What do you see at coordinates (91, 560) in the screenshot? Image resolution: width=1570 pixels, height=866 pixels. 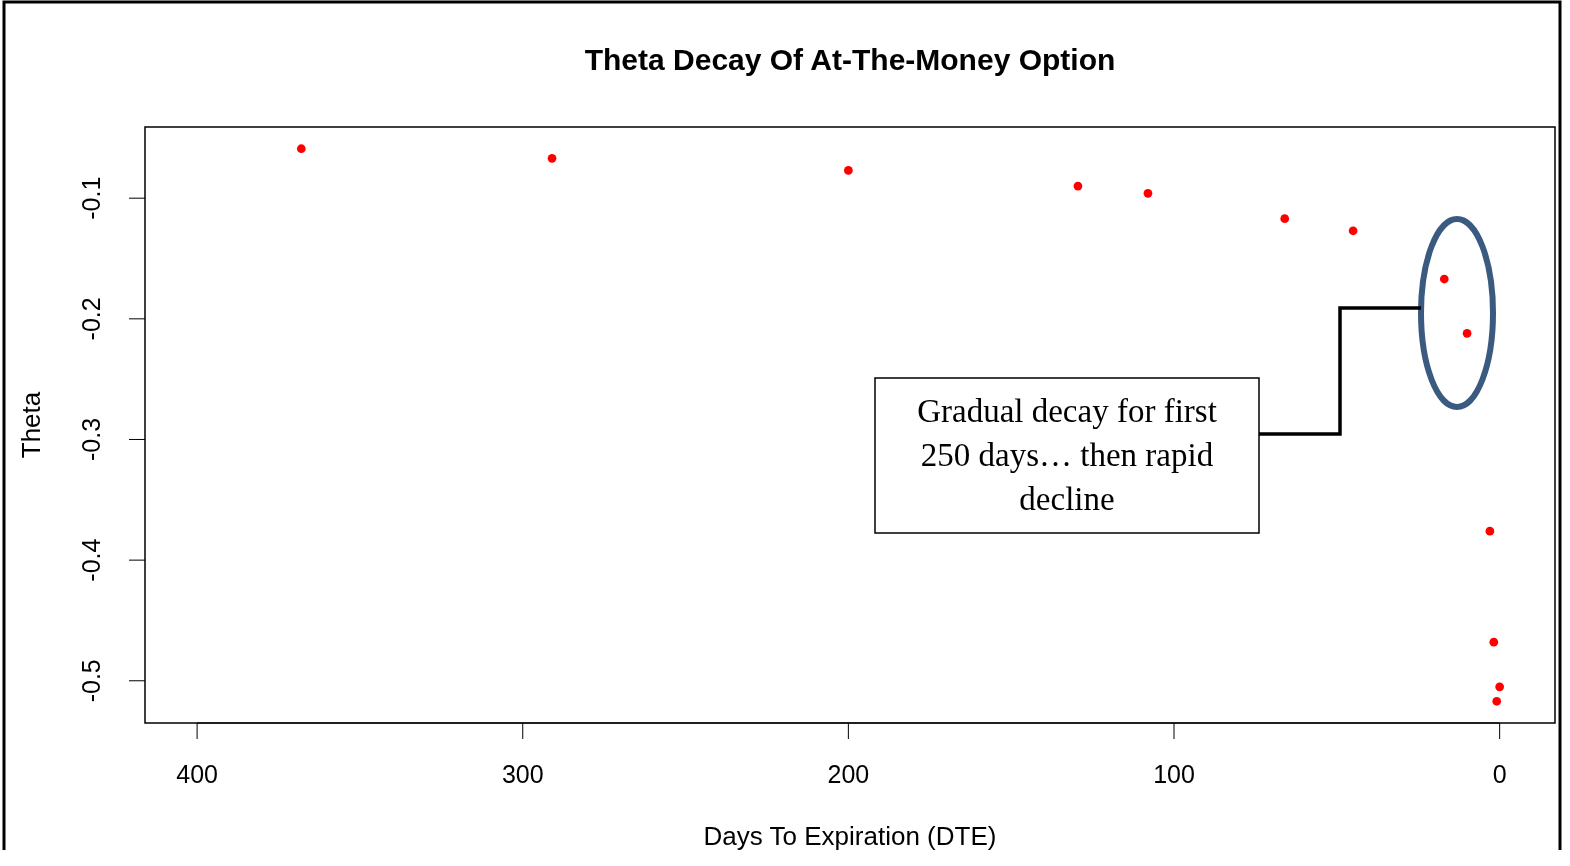 I see `y-tick-label: -0.4` at bounding box center [91, 560].